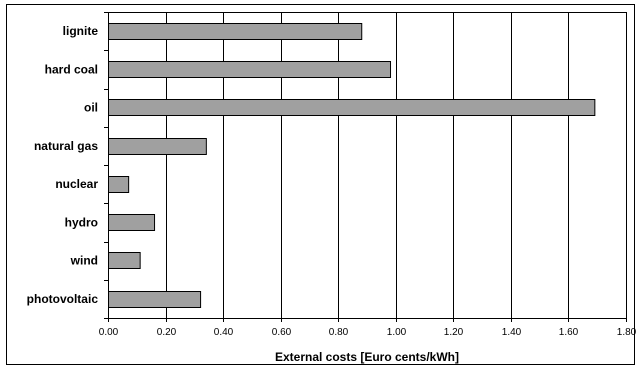  Describe the element at coordinates (81, 31) in the screenshot. I see `category-label-lignite: lignite` at that location.